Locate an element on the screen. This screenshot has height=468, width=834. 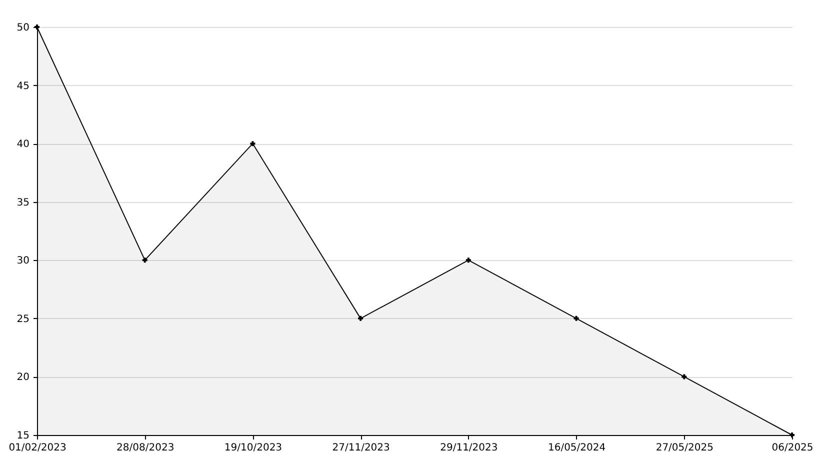
x-tick-label: 29/11/2023 is located at coordinates (469, 448).